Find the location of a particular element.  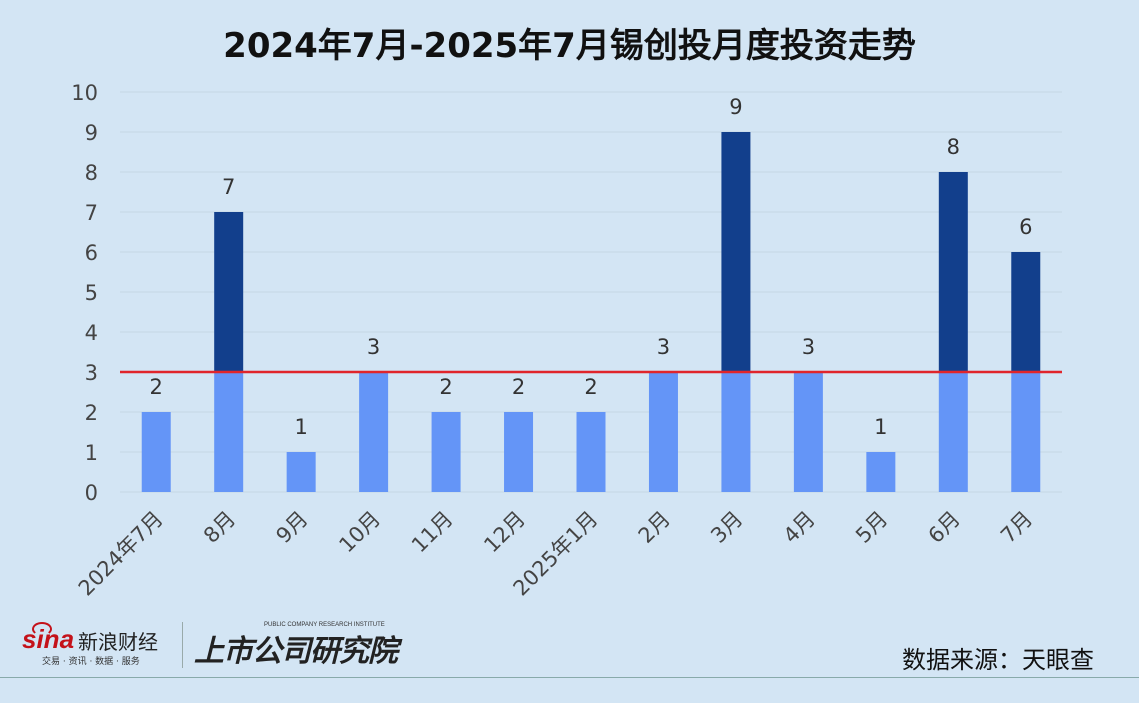

y-tick-label: 7 is located at coordinates (91, 213).